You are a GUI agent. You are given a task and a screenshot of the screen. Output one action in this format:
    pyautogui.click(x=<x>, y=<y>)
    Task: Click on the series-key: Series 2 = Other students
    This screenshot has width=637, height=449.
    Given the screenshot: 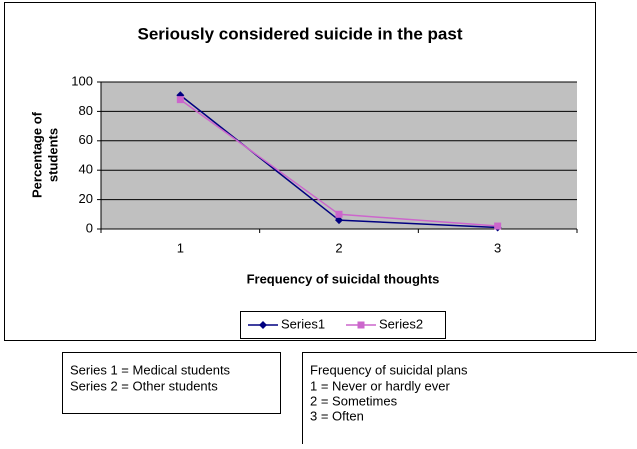 What is the action you would take?
    pyautogui.click(x=144, y=385)
    